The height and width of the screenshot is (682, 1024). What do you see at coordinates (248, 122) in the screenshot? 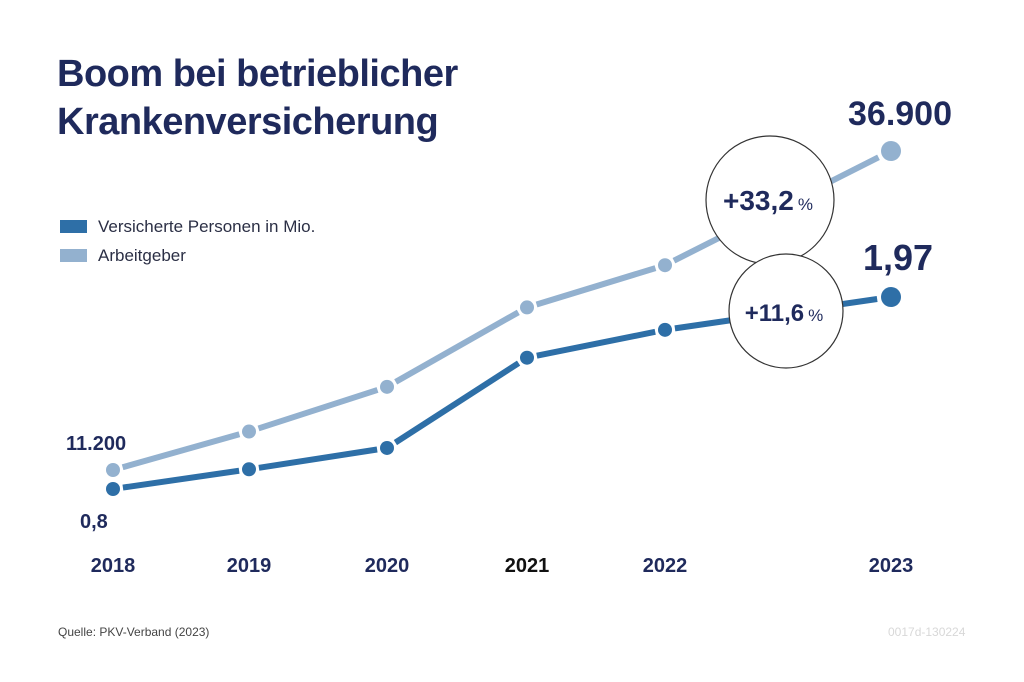
I see `title-line-2: Krankenversicherung` at bounding box center [248, 122].